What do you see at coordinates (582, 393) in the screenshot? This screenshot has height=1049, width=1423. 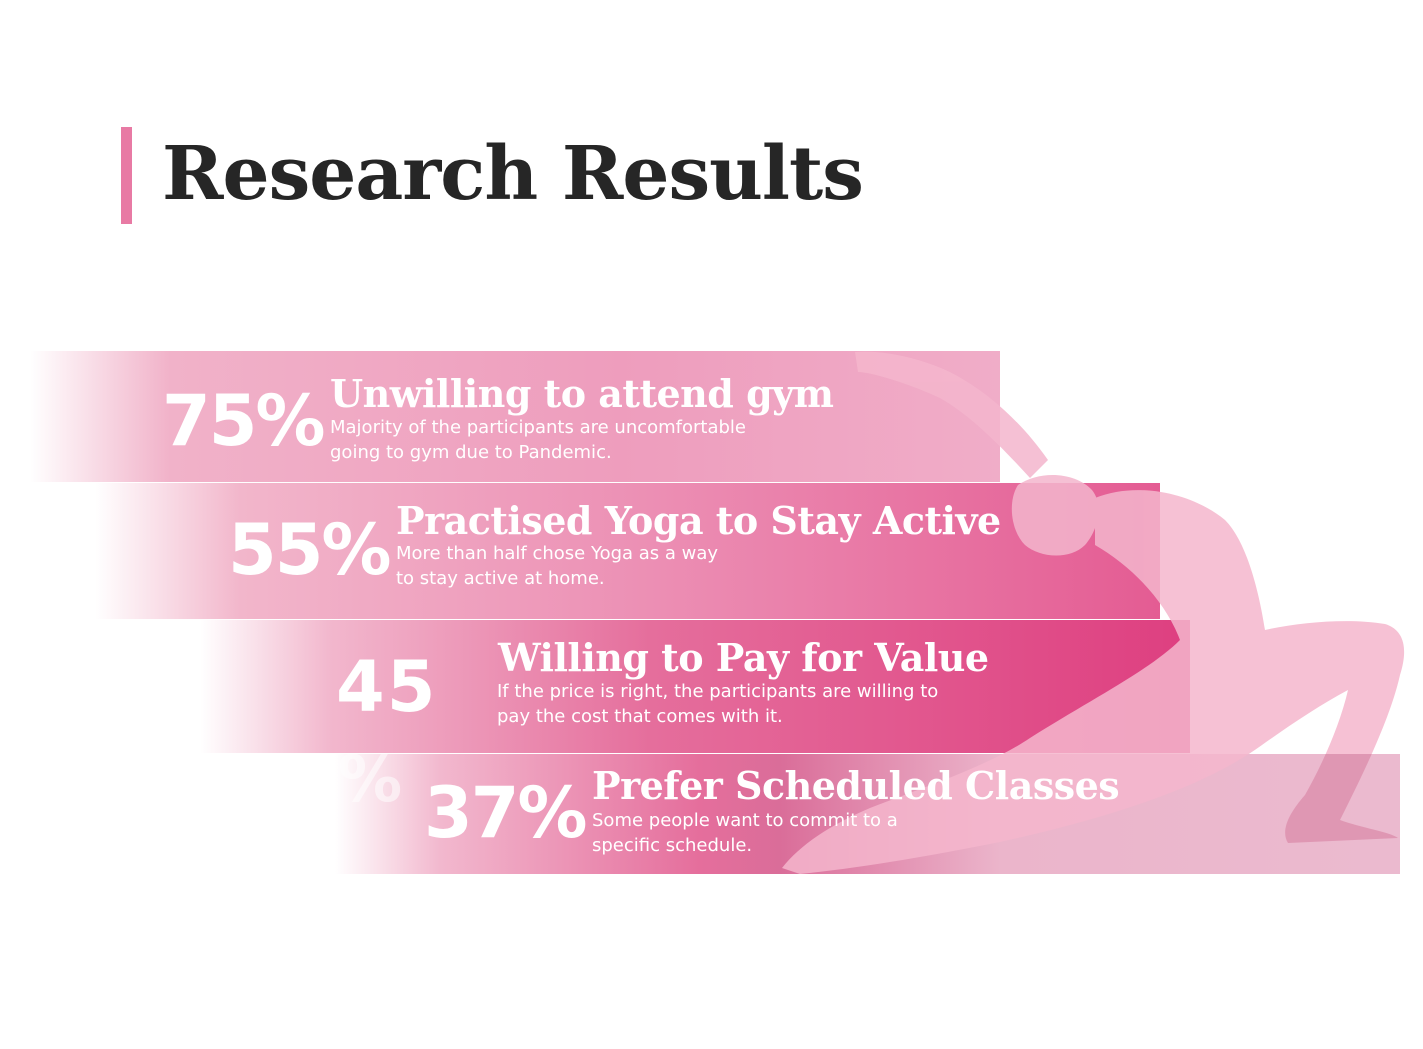 I see `stat-heading: Unwilling to attend gym` at bounding box center [582, 393].